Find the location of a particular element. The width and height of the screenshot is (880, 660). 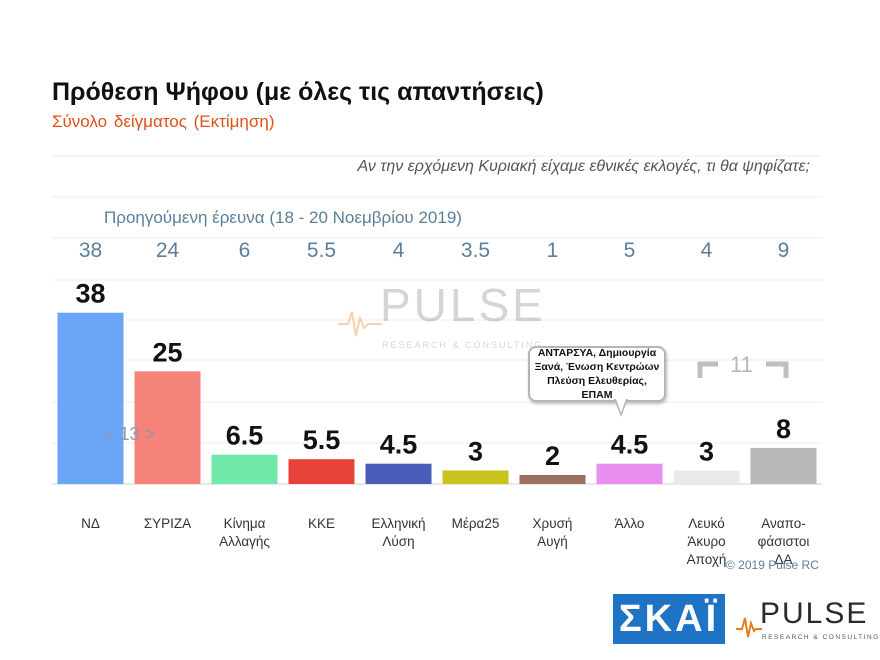

group-11-bracket is located at coordinates (743, 369).